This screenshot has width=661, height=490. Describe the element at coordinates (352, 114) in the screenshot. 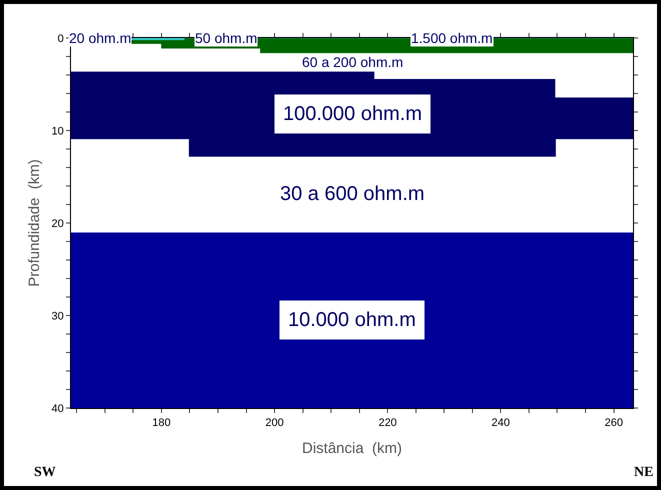

I see `series-label: 100.000 ohm.m` at that location.